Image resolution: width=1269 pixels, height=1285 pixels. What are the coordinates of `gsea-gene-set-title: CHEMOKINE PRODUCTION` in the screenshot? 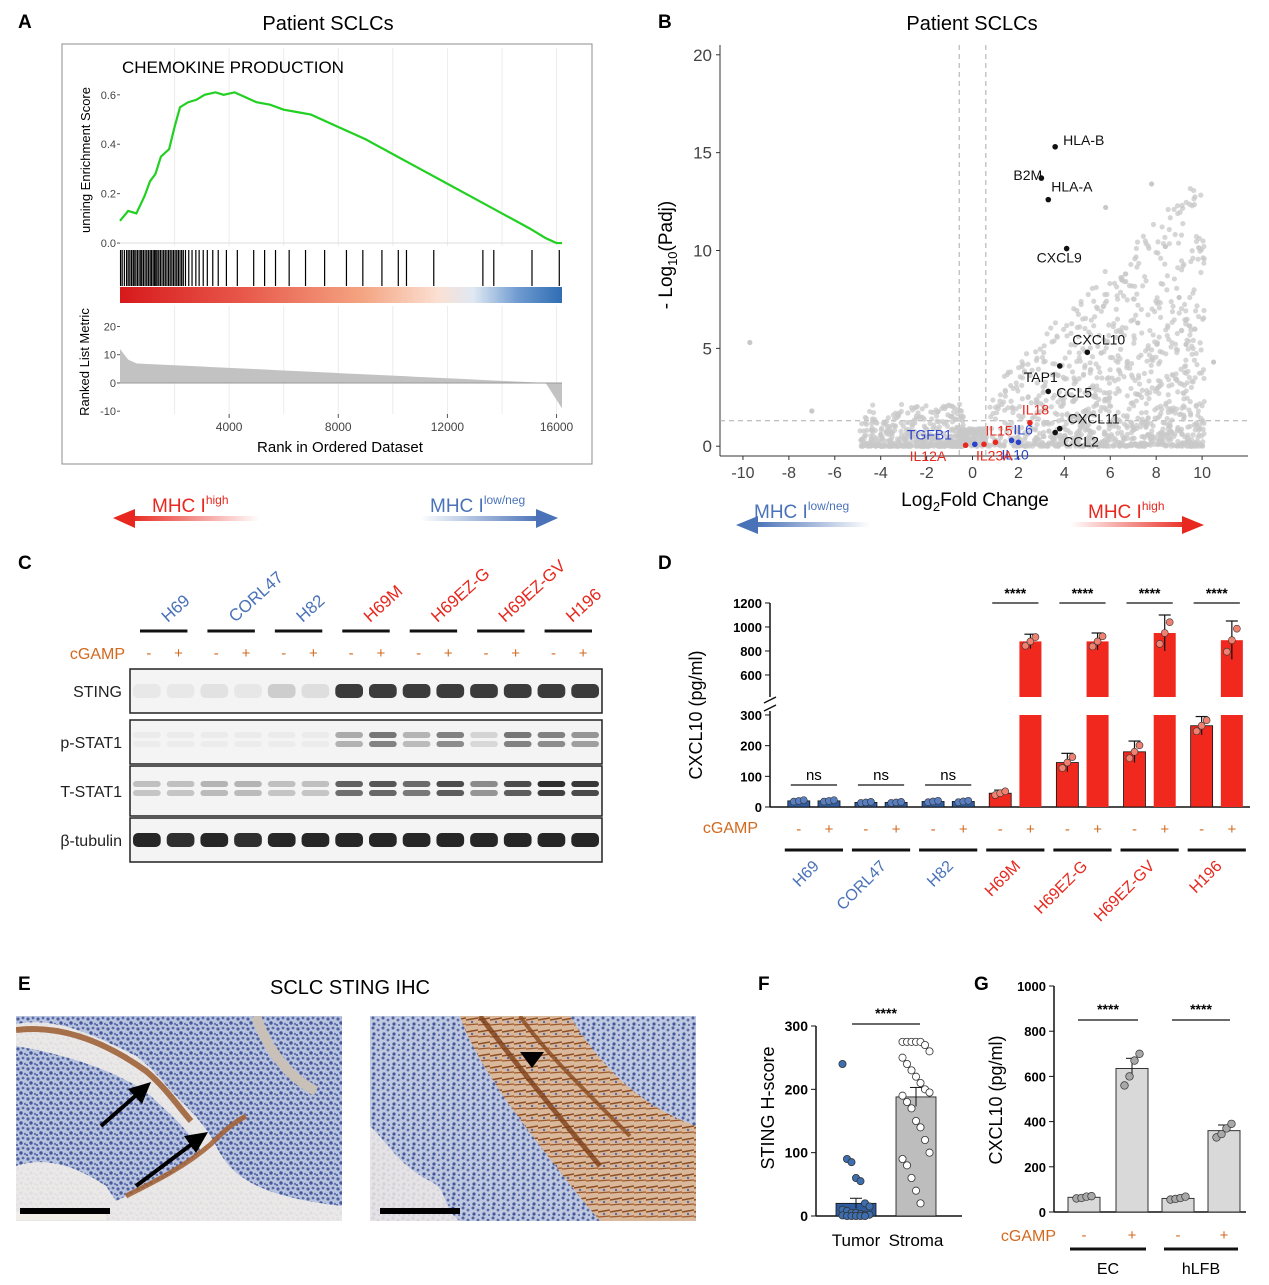 It's located at (233, 67).